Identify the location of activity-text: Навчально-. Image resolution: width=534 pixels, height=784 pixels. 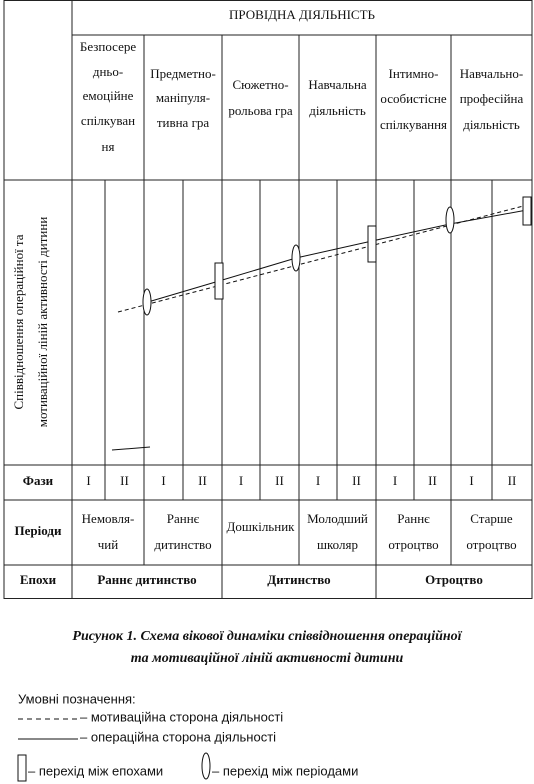
(491, 73).